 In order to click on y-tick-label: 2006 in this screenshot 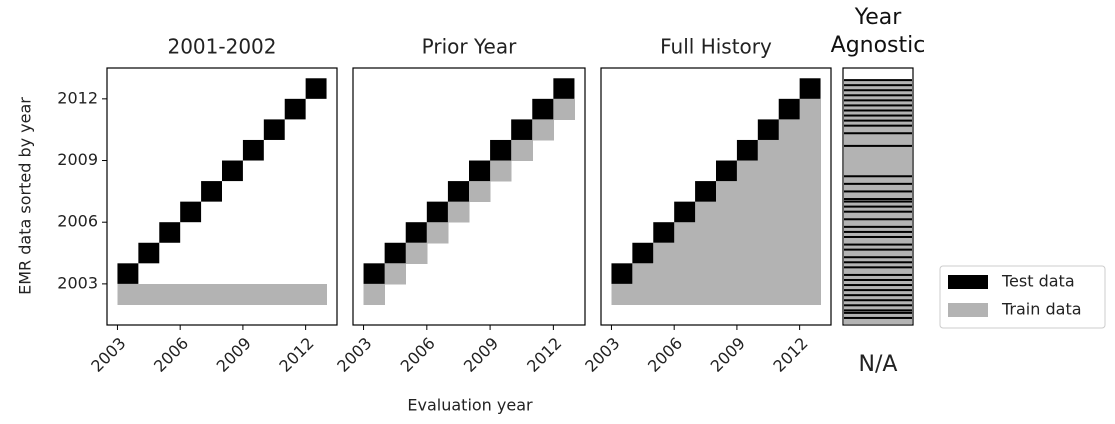, I will do `click(77, 221)`.